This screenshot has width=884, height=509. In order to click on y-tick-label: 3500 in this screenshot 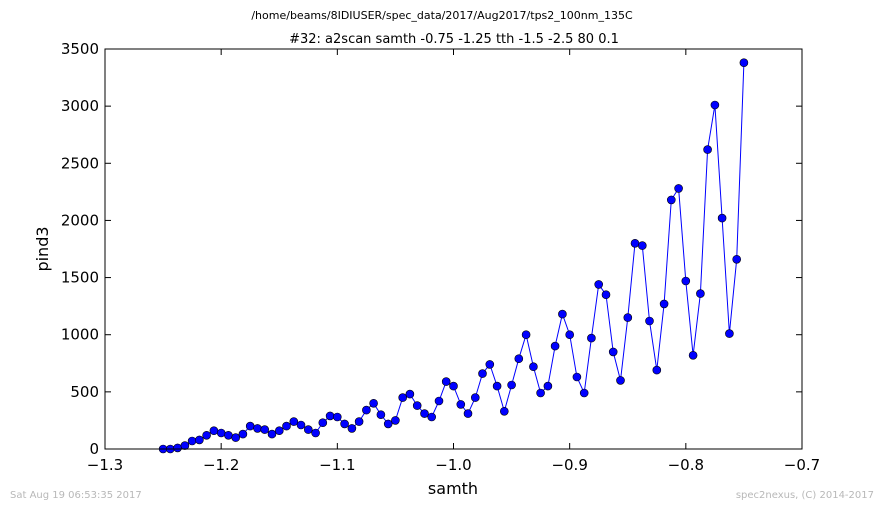, I will do `click(80, 49)`.